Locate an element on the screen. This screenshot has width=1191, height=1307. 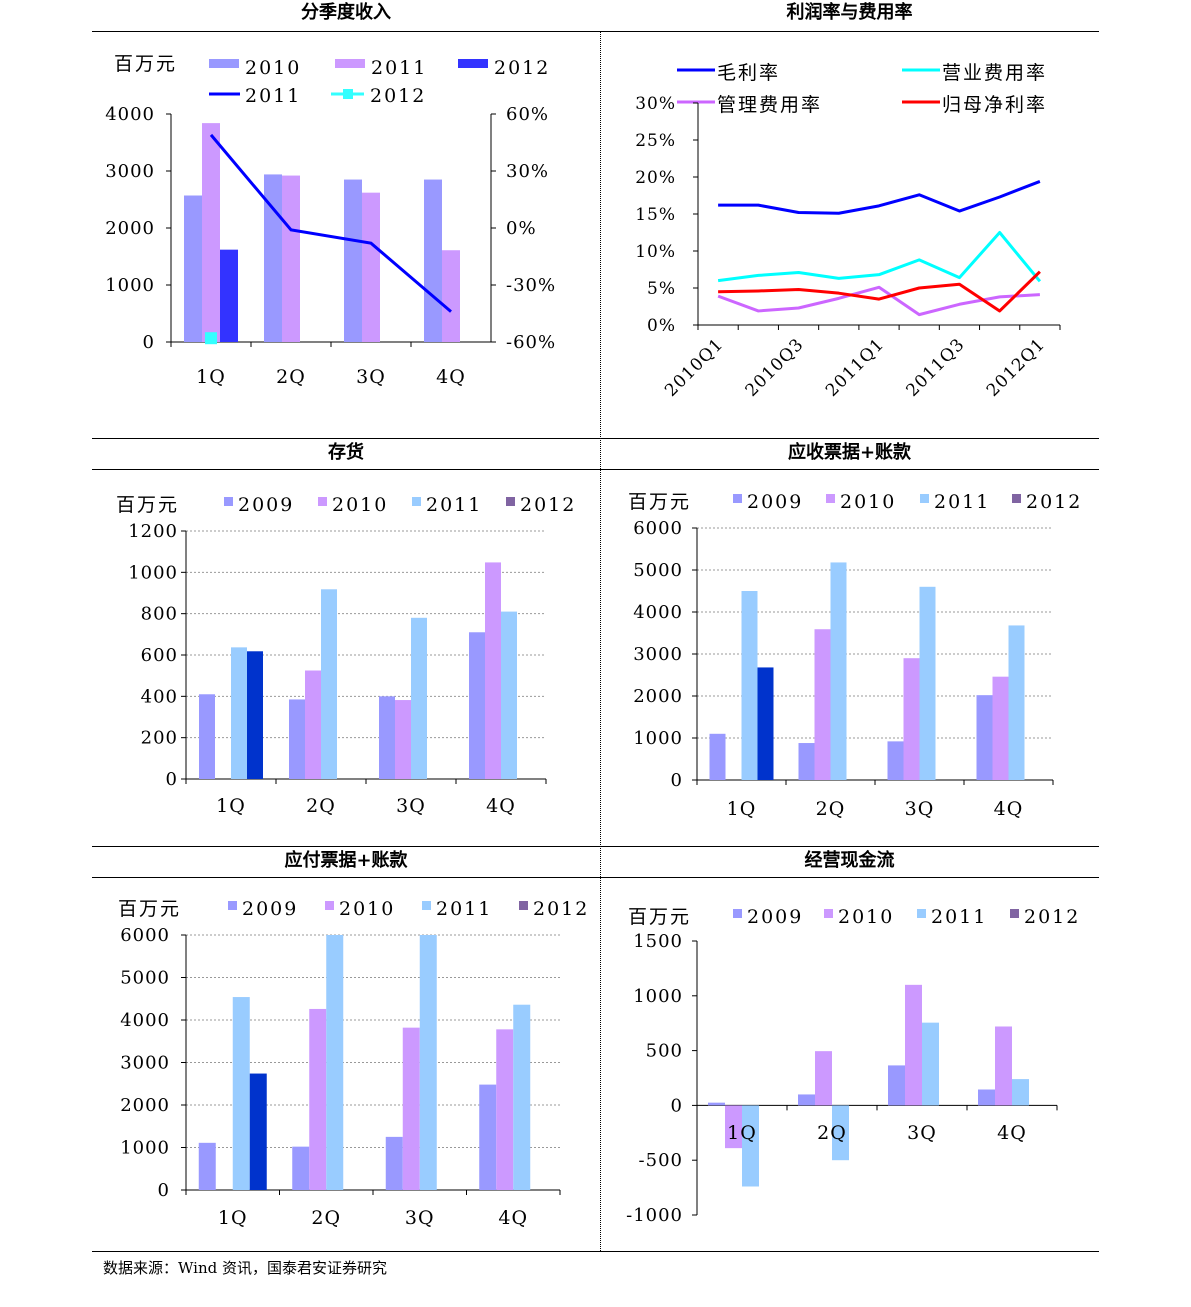
y-tick-label: 25% is located at coordinates (655, 141).